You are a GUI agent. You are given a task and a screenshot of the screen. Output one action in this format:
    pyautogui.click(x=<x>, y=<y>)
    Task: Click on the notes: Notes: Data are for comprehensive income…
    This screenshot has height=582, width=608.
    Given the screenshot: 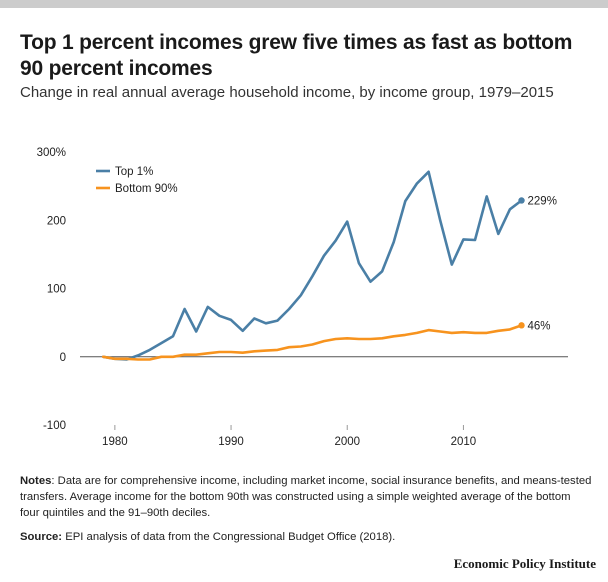 What is the action you would take?
    pyautogui.click(x=306, y=497)
    